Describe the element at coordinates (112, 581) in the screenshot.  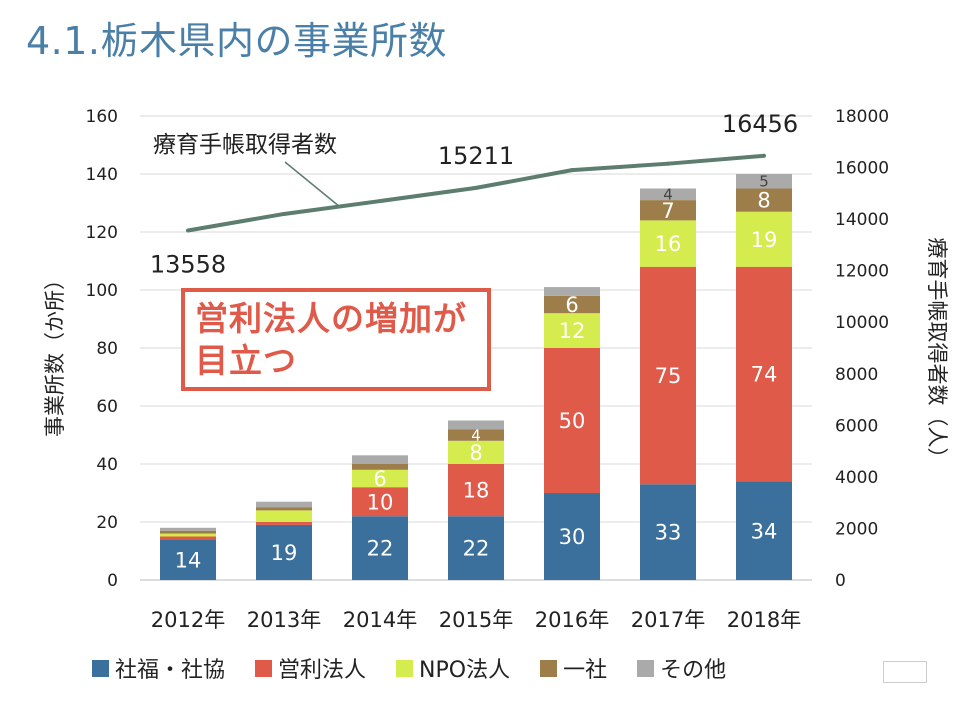
I see `y-tick-label: 0` at that location.